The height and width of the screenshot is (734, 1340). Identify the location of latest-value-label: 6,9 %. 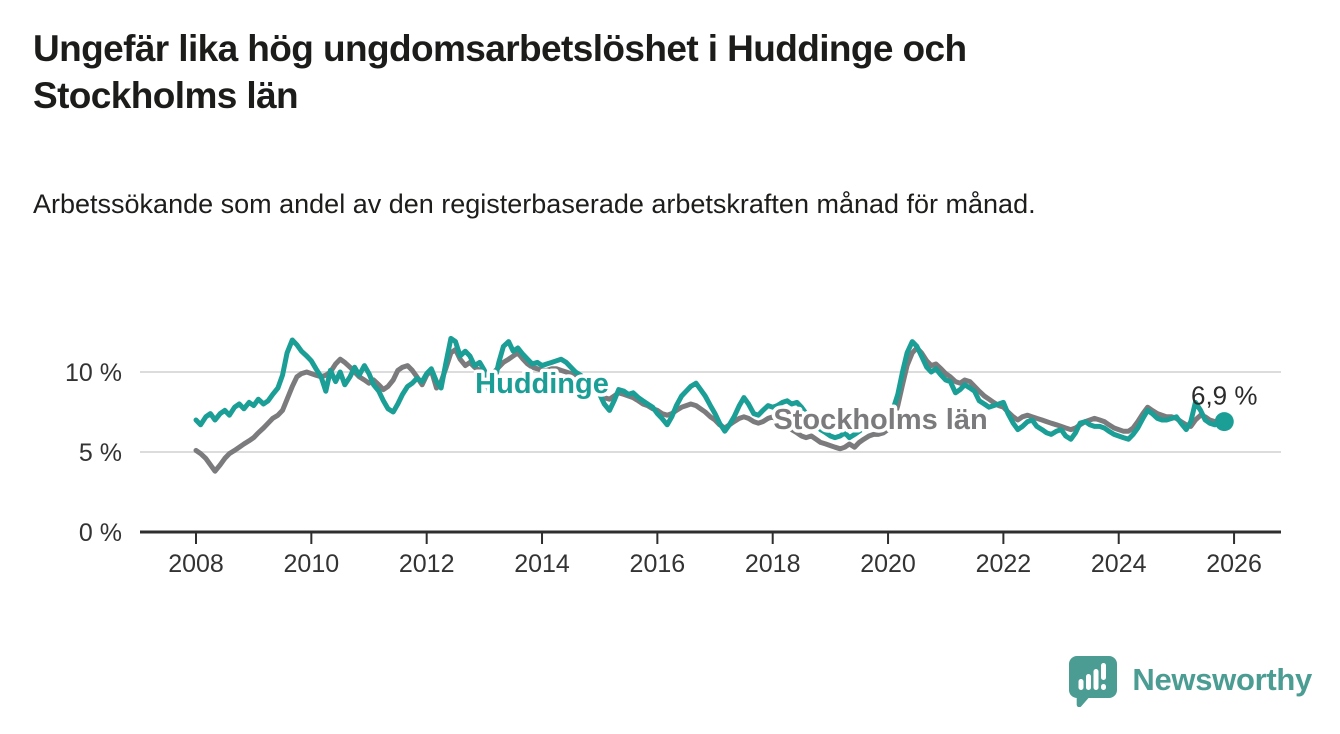
(1224, 396).